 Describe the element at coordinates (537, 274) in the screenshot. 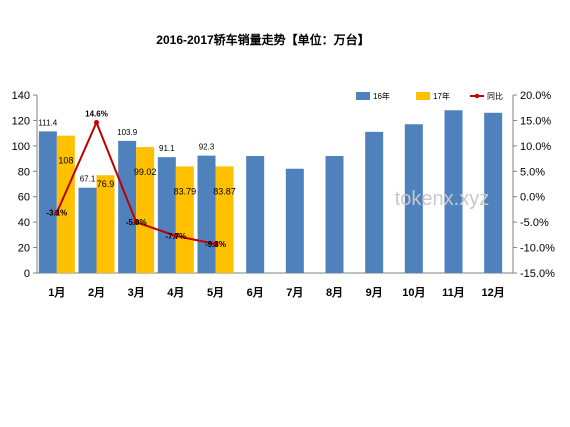

I see `y-right-tick-label: -15.0%` at that location.